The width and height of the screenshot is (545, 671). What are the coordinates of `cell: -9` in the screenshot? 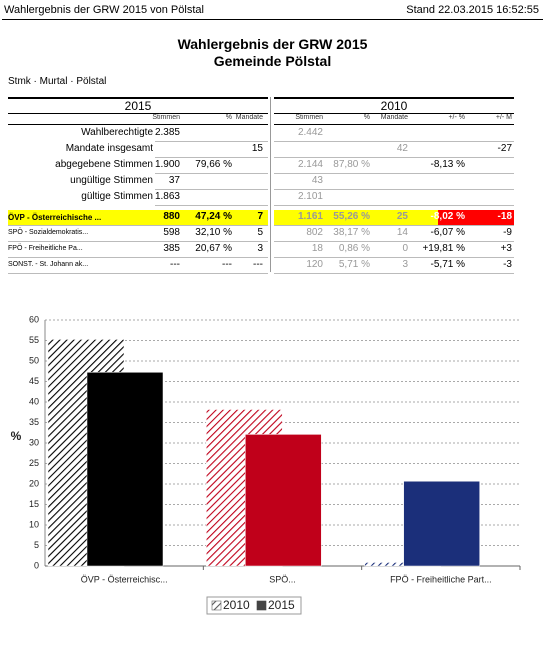 It's located at (507, 232).